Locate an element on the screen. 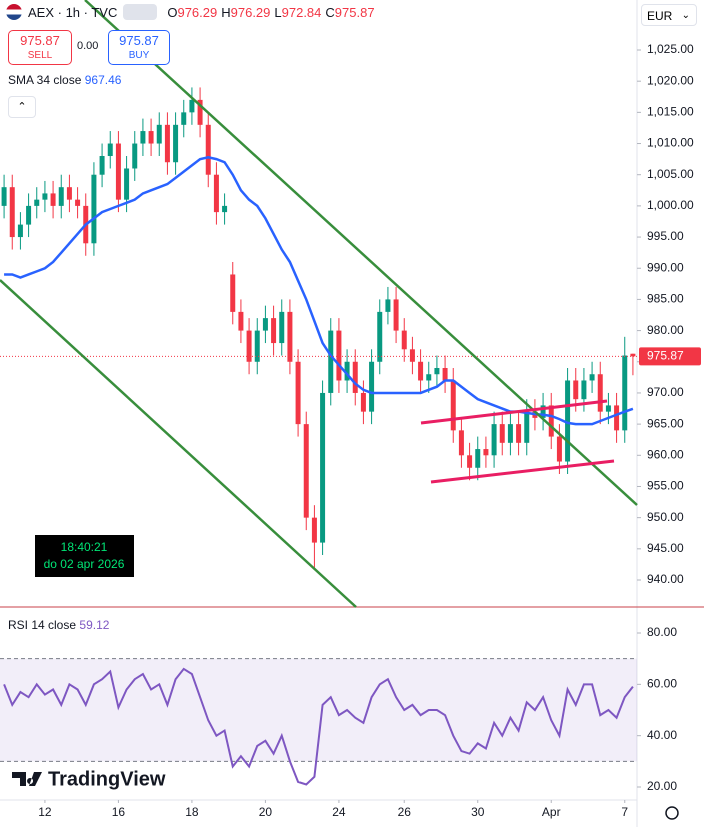  sma-name: SMA 34 close is located at coordinates (45, 80).